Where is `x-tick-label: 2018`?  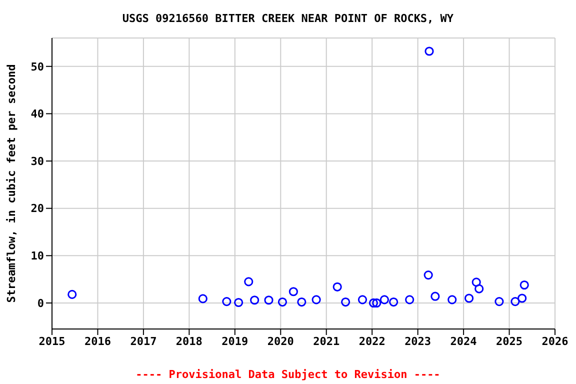 x-tick-label: 2018 is located at coordinates (189, 341).